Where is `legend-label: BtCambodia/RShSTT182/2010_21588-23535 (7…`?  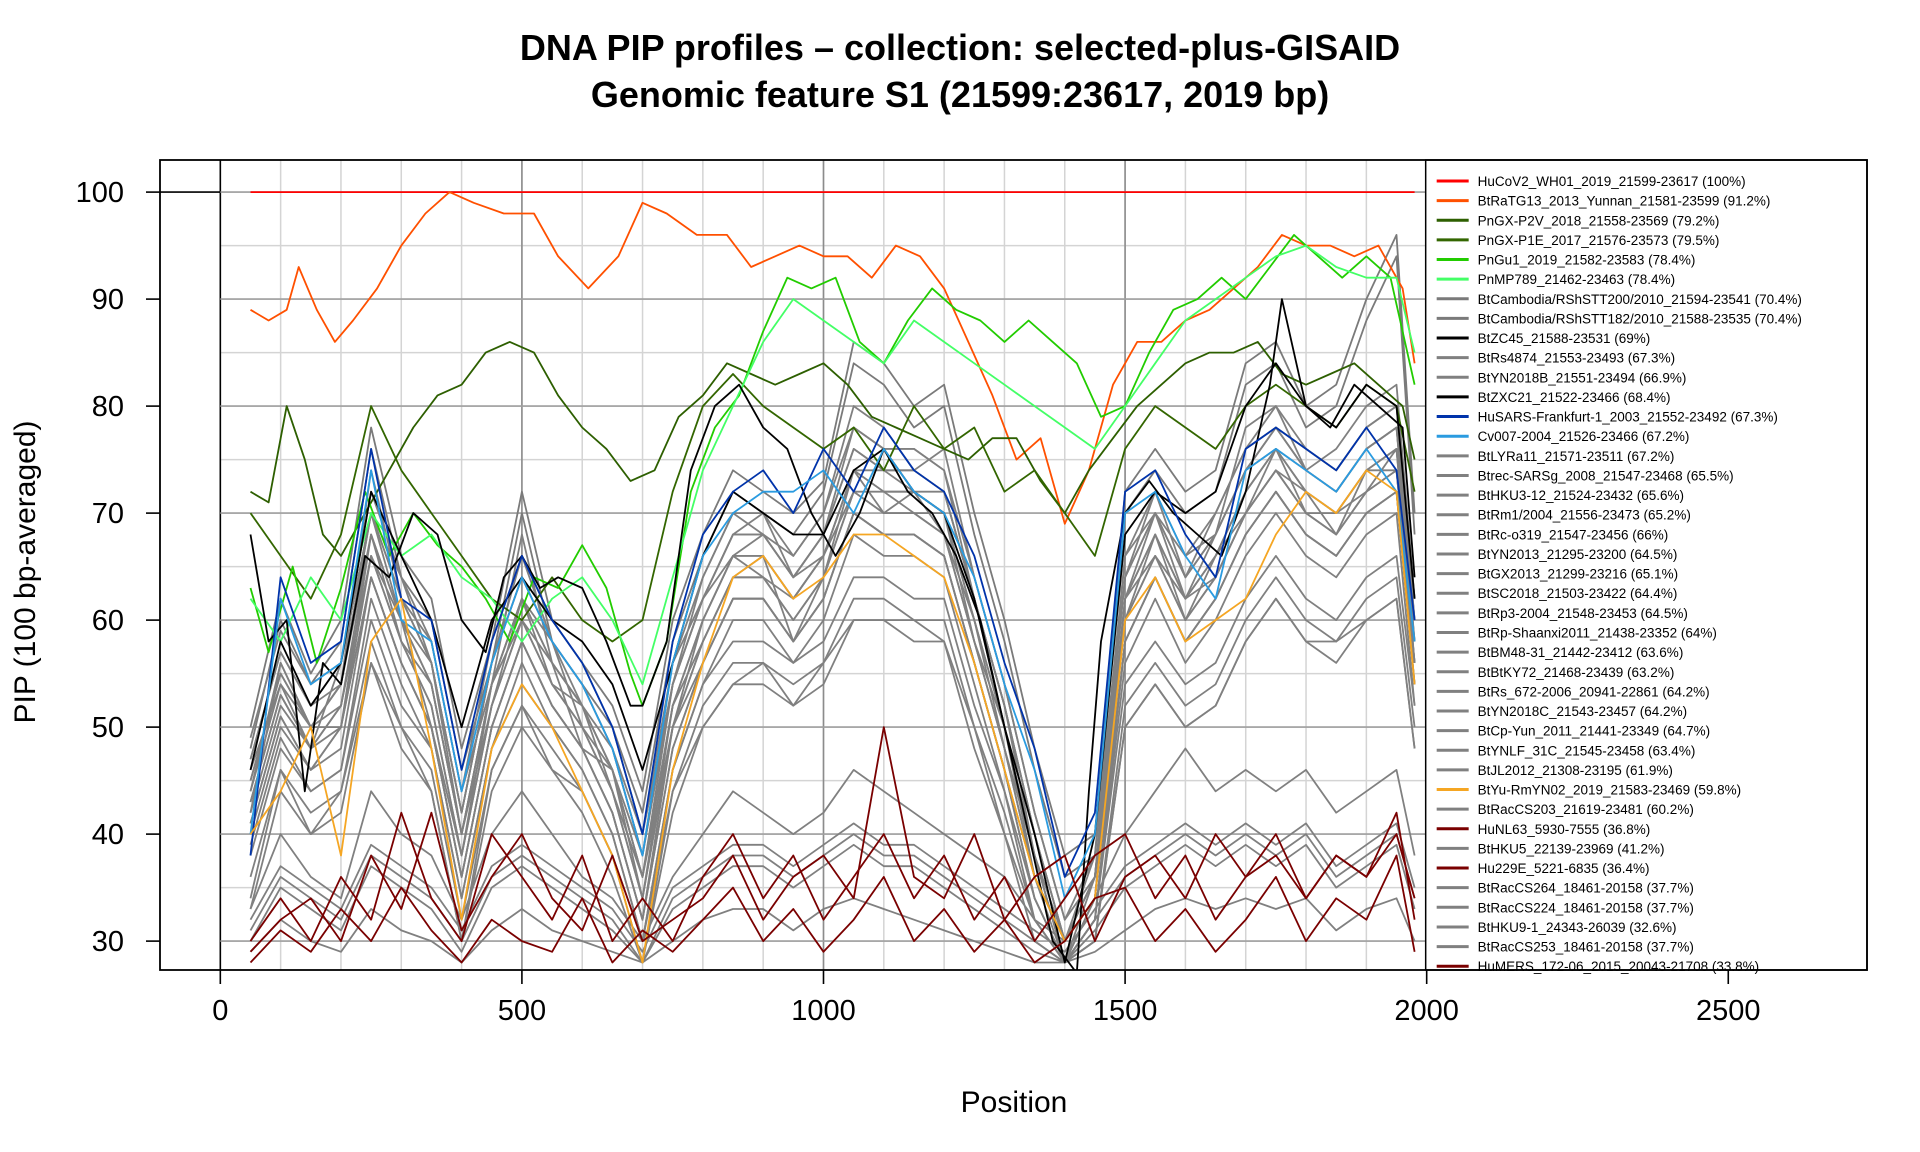
legend-label: BtCambodia/RShSTT182/2010_21588-23535 (7… is located at coordinates (1640, 318).